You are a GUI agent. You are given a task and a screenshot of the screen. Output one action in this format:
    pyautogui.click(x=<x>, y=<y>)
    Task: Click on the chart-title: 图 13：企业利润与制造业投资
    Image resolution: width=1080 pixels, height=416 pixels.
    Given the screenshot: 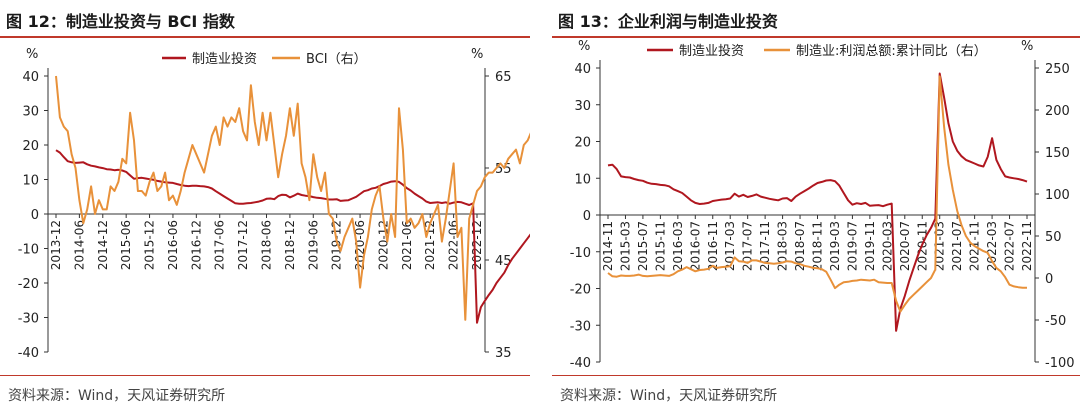 What is the action you would take?
    pyautogui.click(x=668, y=21)
    